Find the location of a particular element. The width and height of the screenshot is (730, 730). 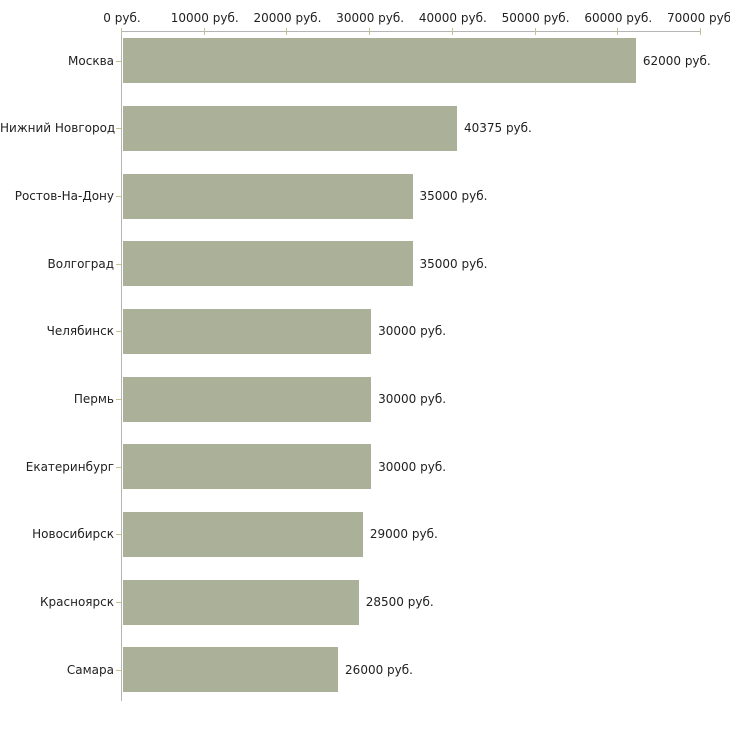

value-label: 26000 руб. is located at coordinates (379, 669).